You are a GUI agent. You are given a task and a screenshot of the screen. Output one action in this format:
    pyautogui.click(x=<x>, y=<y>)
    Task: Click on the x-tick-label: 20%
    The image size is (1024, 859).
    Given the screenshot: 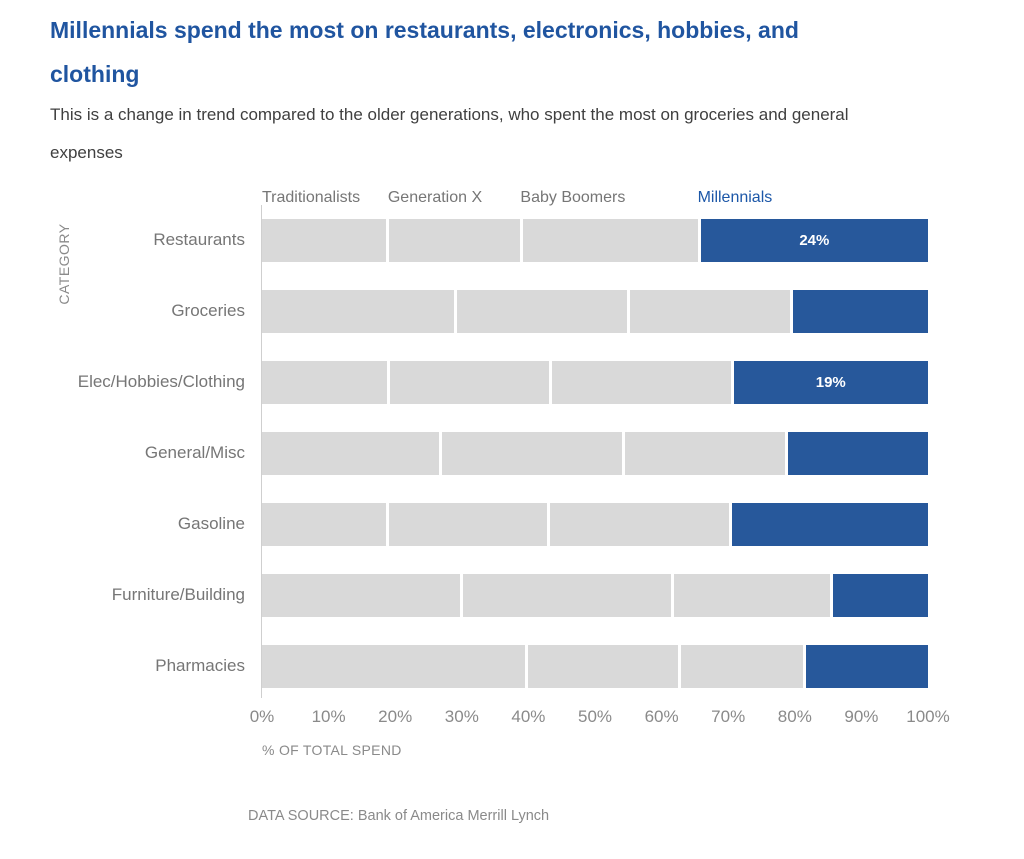 What is the action you would take?
    pyautogui.click(x=395, y=716)
    